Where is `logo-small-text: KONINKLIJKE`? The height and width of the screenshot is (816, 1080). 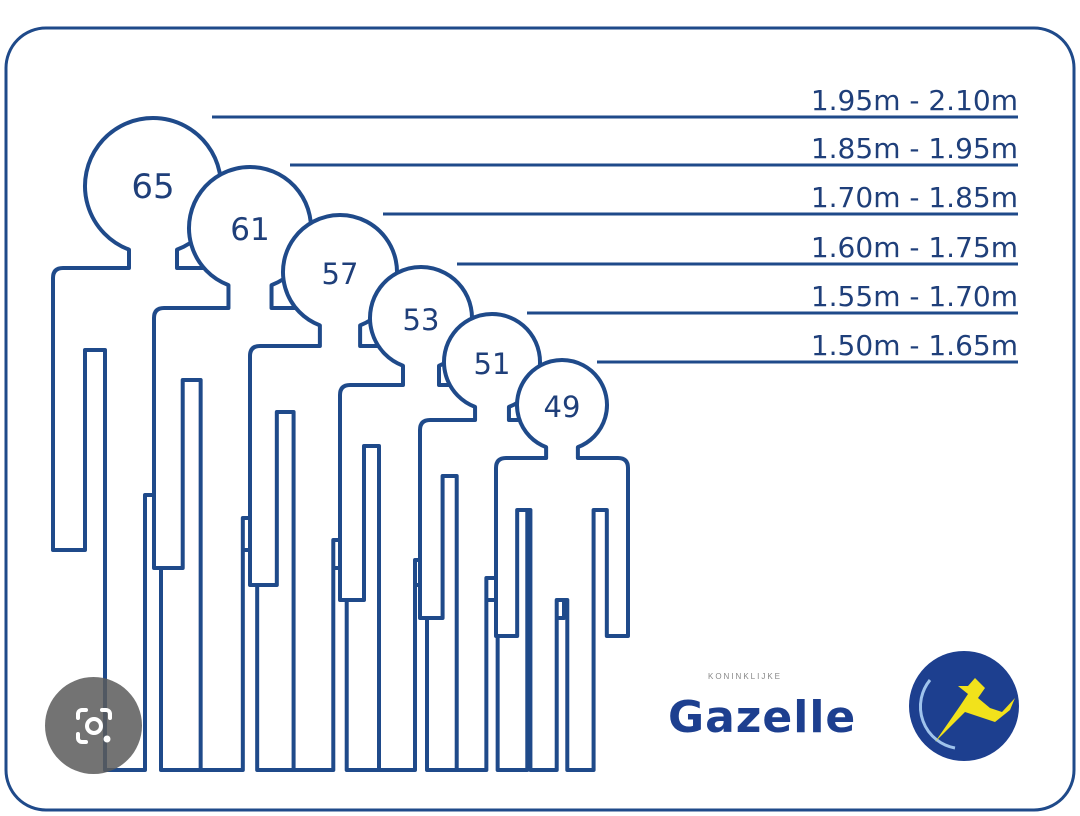
logo-small-text: KONINKLIJKE is located at coordinates (745, 676).